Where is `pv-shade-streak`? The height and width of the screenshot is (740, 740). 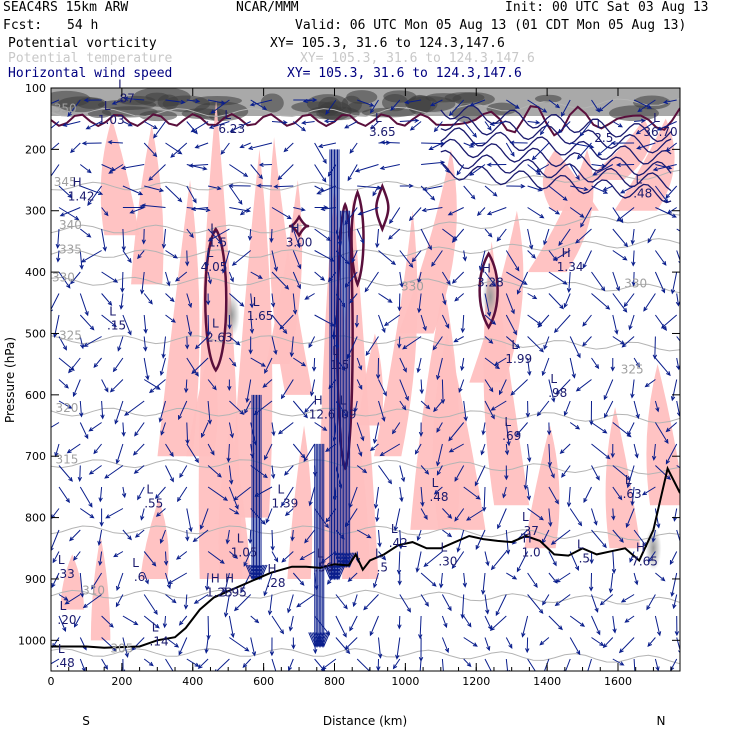
pv-shade-streak is located at coordinates (663, 435).